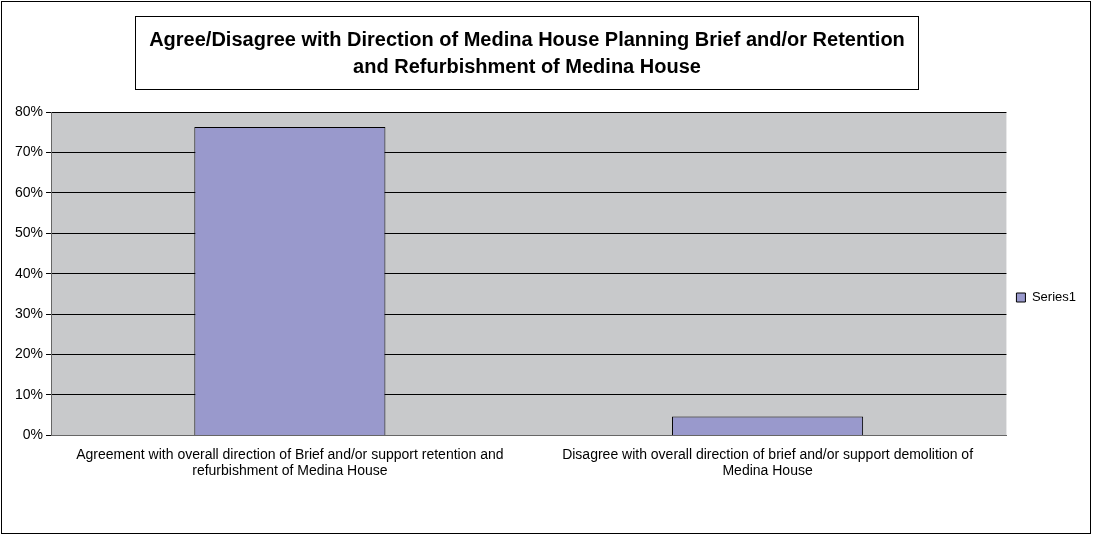 The image size is (1095, 535). Describe the element at coordinates (29, 232) in the screenshot. I see `y-tick-label: 50%` at that location.